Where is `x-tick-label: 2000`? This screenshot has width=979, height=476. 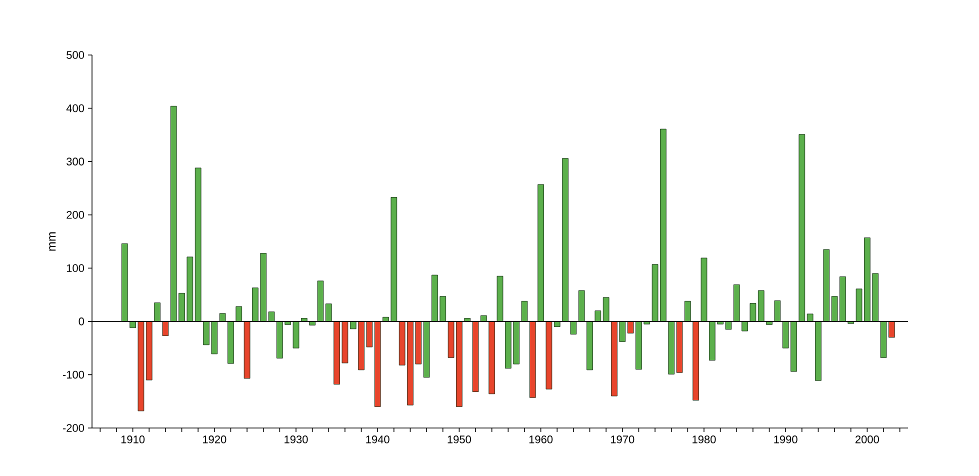
x-tick-label: 2000 is located at coordinates (867, 440).